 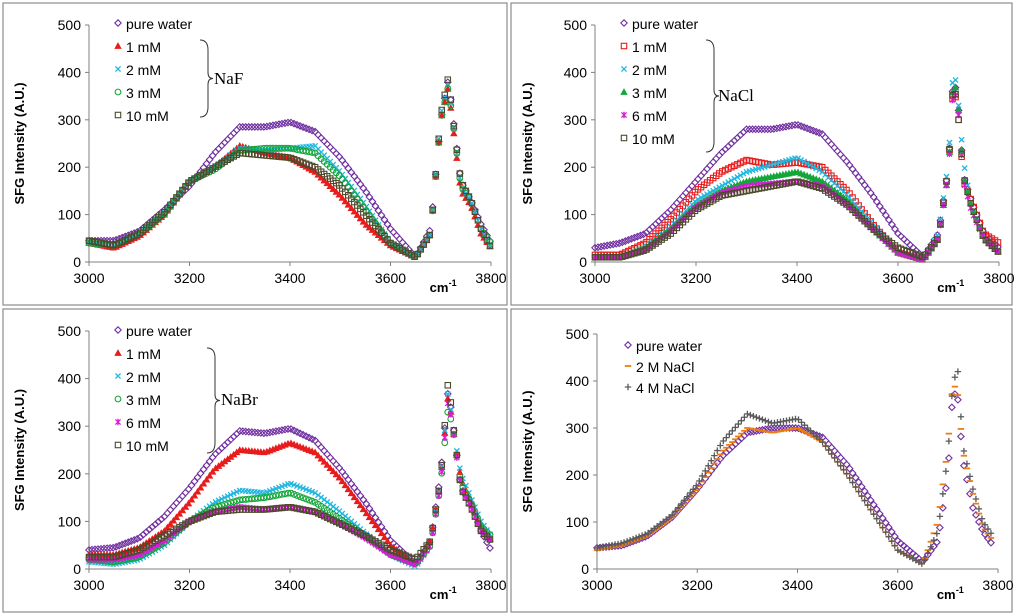 What do you see at coordinates (228, 78) in the screenshot?
I see `salt-label: NaF` at bounding box center [228, 78].